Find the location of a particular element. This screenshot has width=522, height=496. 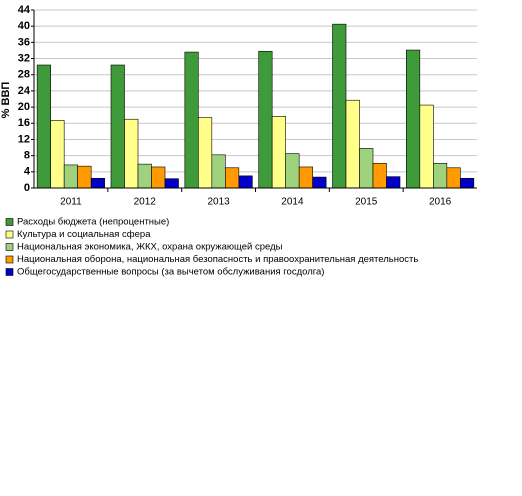

x-tick-label: 2012 is located at coordinates (145, 202).